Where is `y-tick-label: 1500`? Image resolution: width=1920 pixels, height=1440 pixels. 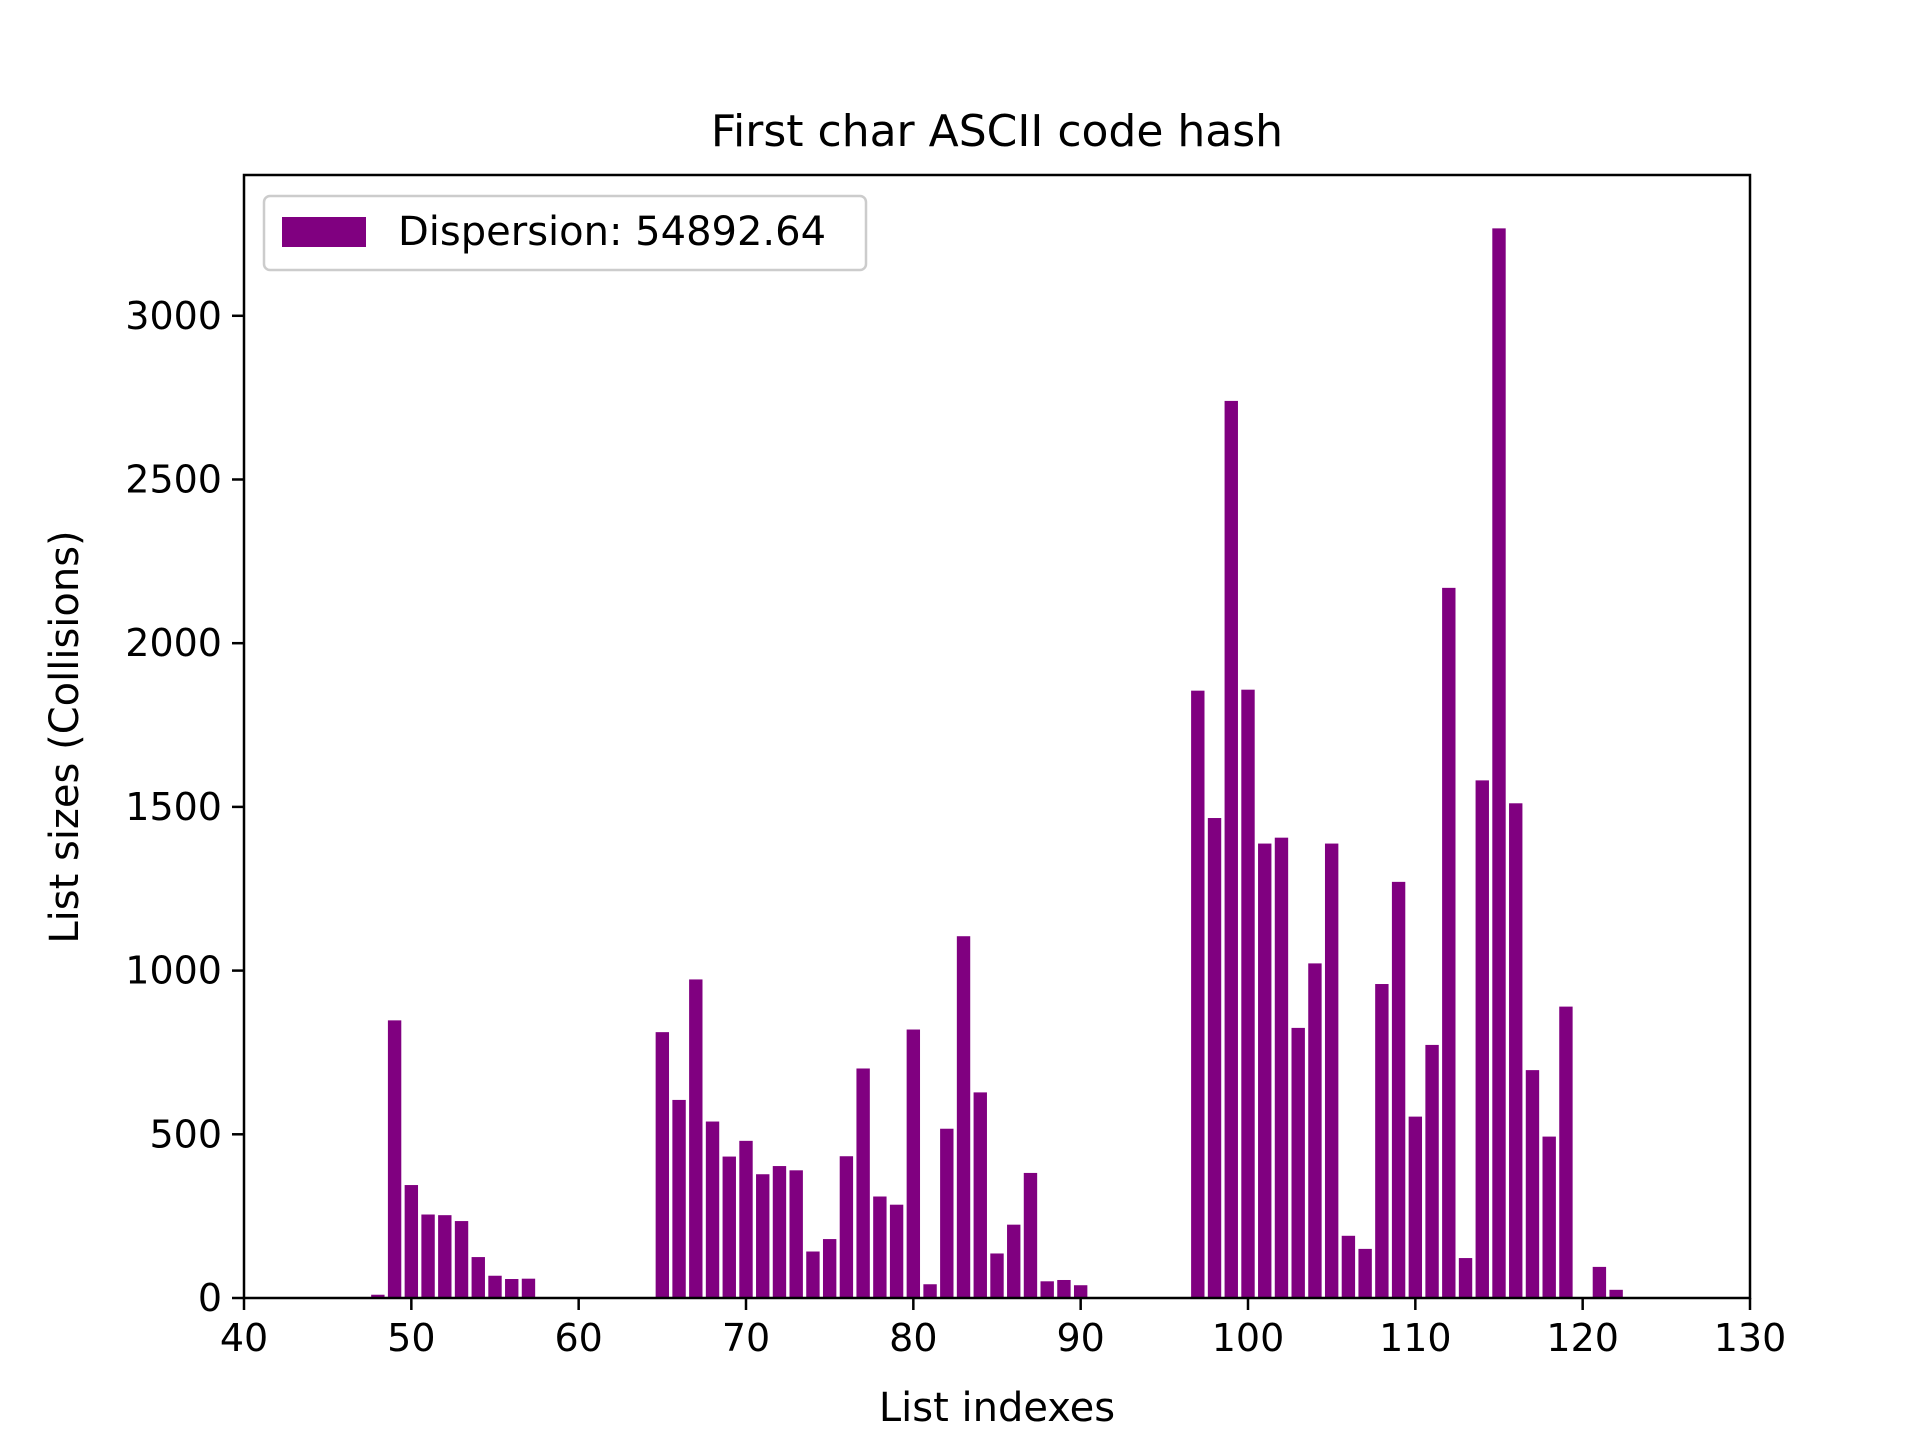 y-tick-label: 1500 is located at coordinates (173, 807).